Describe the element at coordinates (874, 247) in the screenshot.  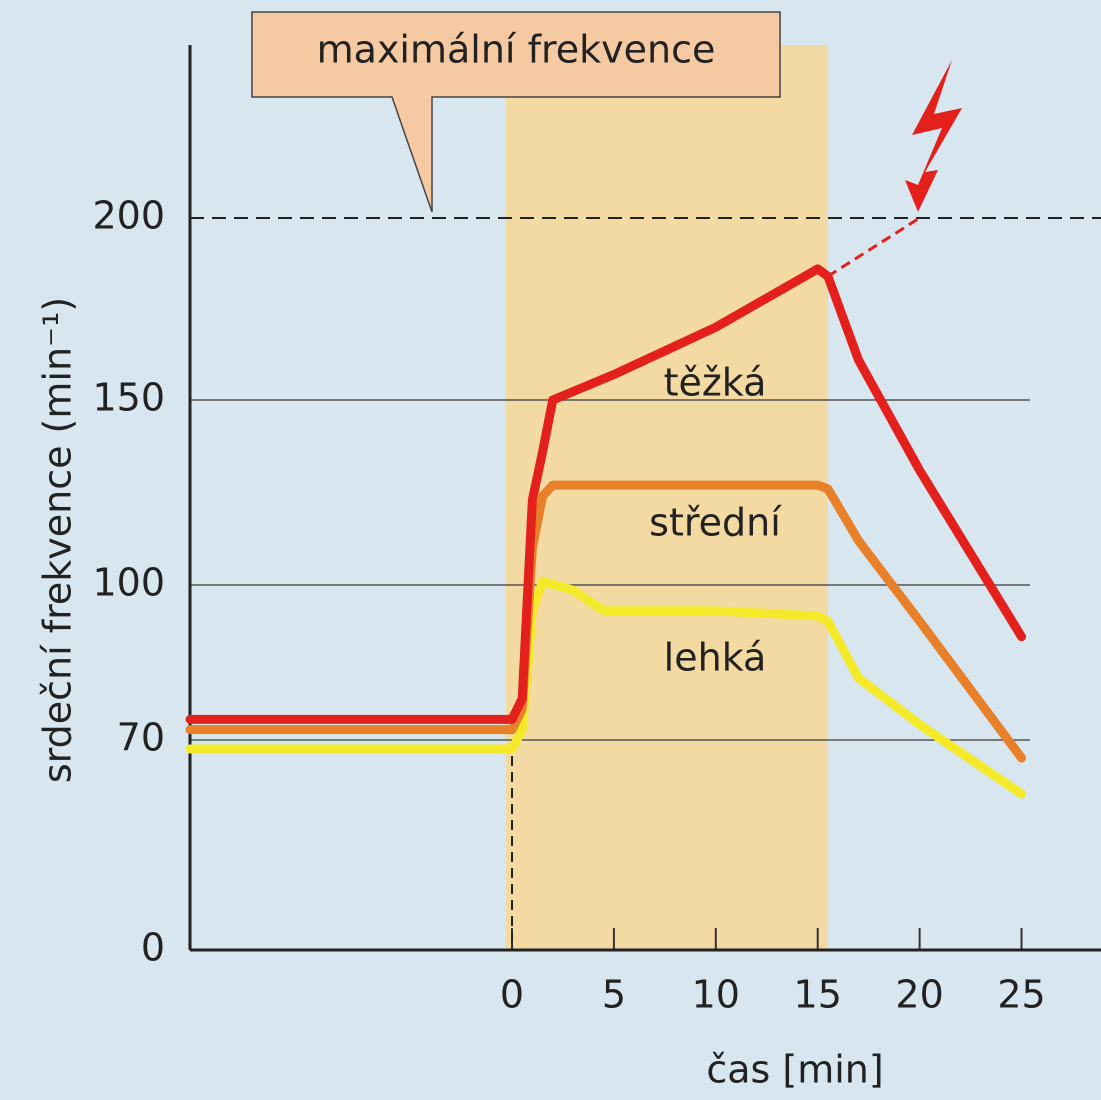
I see `extrapolation-line` at that location.